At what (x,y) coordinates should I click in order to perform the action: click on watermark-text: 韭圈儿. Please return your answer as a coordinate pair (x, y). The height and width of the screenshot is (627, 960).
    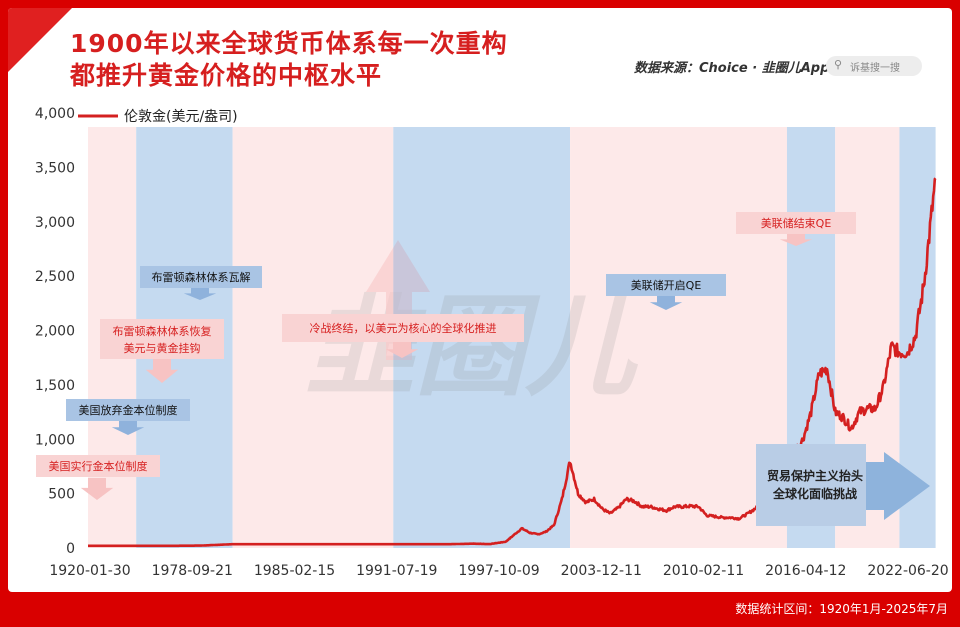
    Looking at the image, I should click on (472, 347).